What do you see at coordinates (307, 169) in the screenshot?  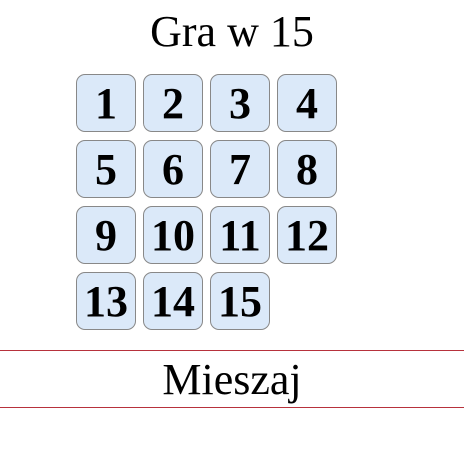 I see `tile-8: 8` at bounding box center [307, 169].